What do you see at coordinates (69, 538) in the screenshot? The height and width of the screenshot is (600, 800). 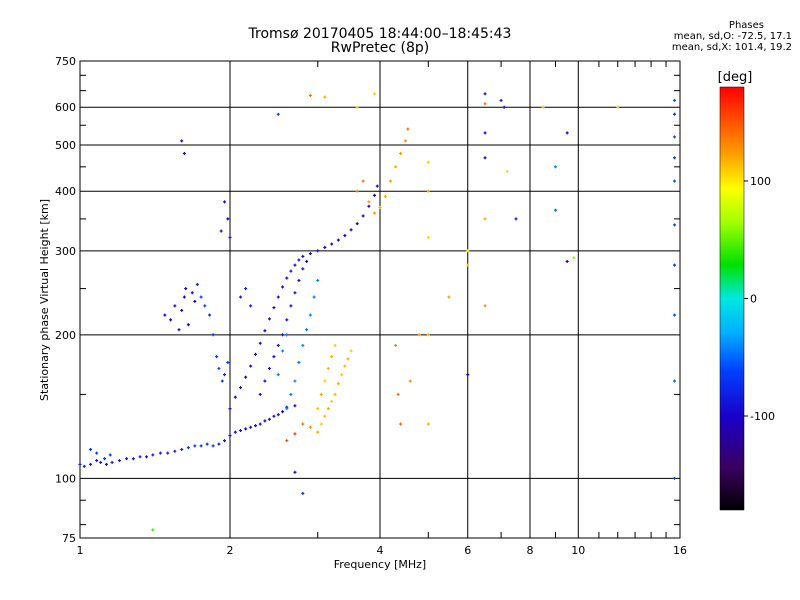 I see `y-tick-label: 75` at bounding box center [69, 538].